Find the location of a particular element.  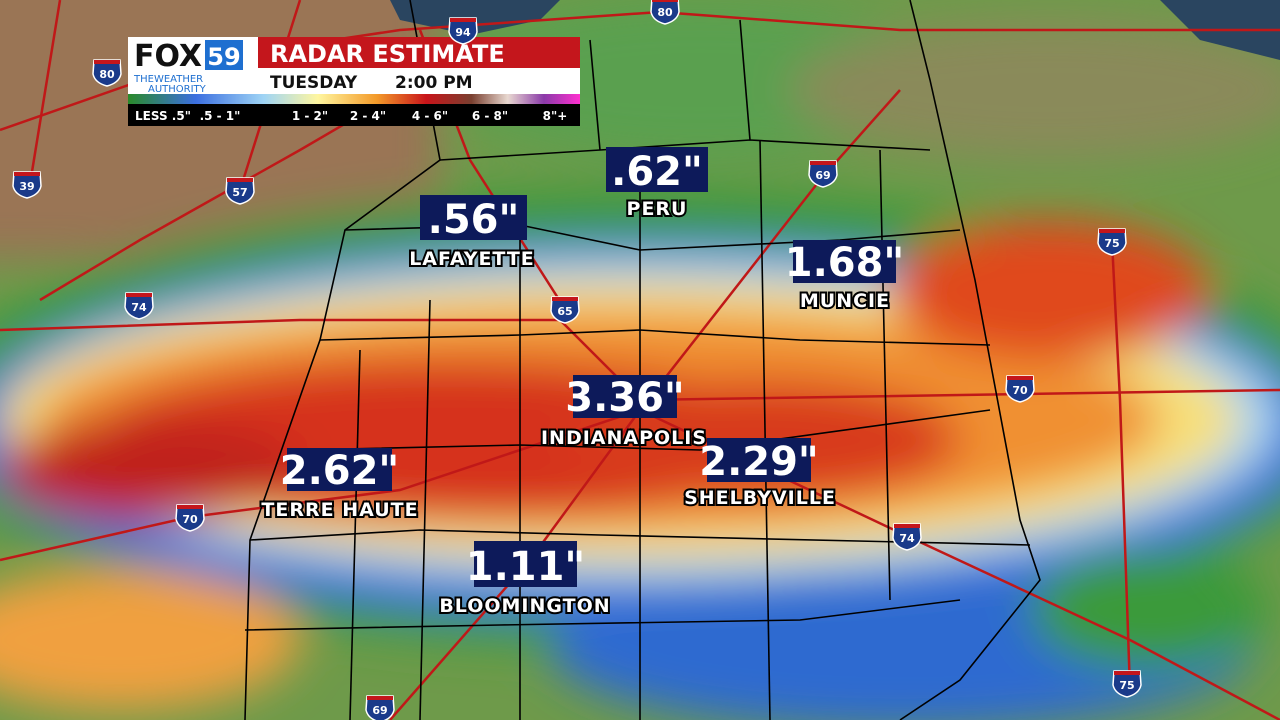

rain-amount: 3.36" is located at coordinates (625, 398).